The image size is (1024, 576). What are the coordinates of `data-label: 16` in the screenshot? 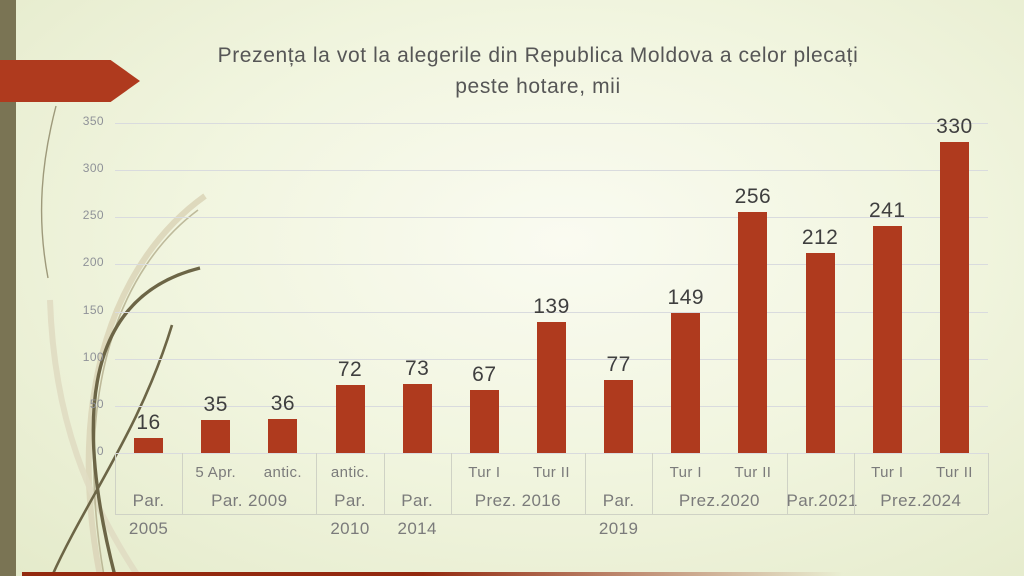 It's located at (148, 422).